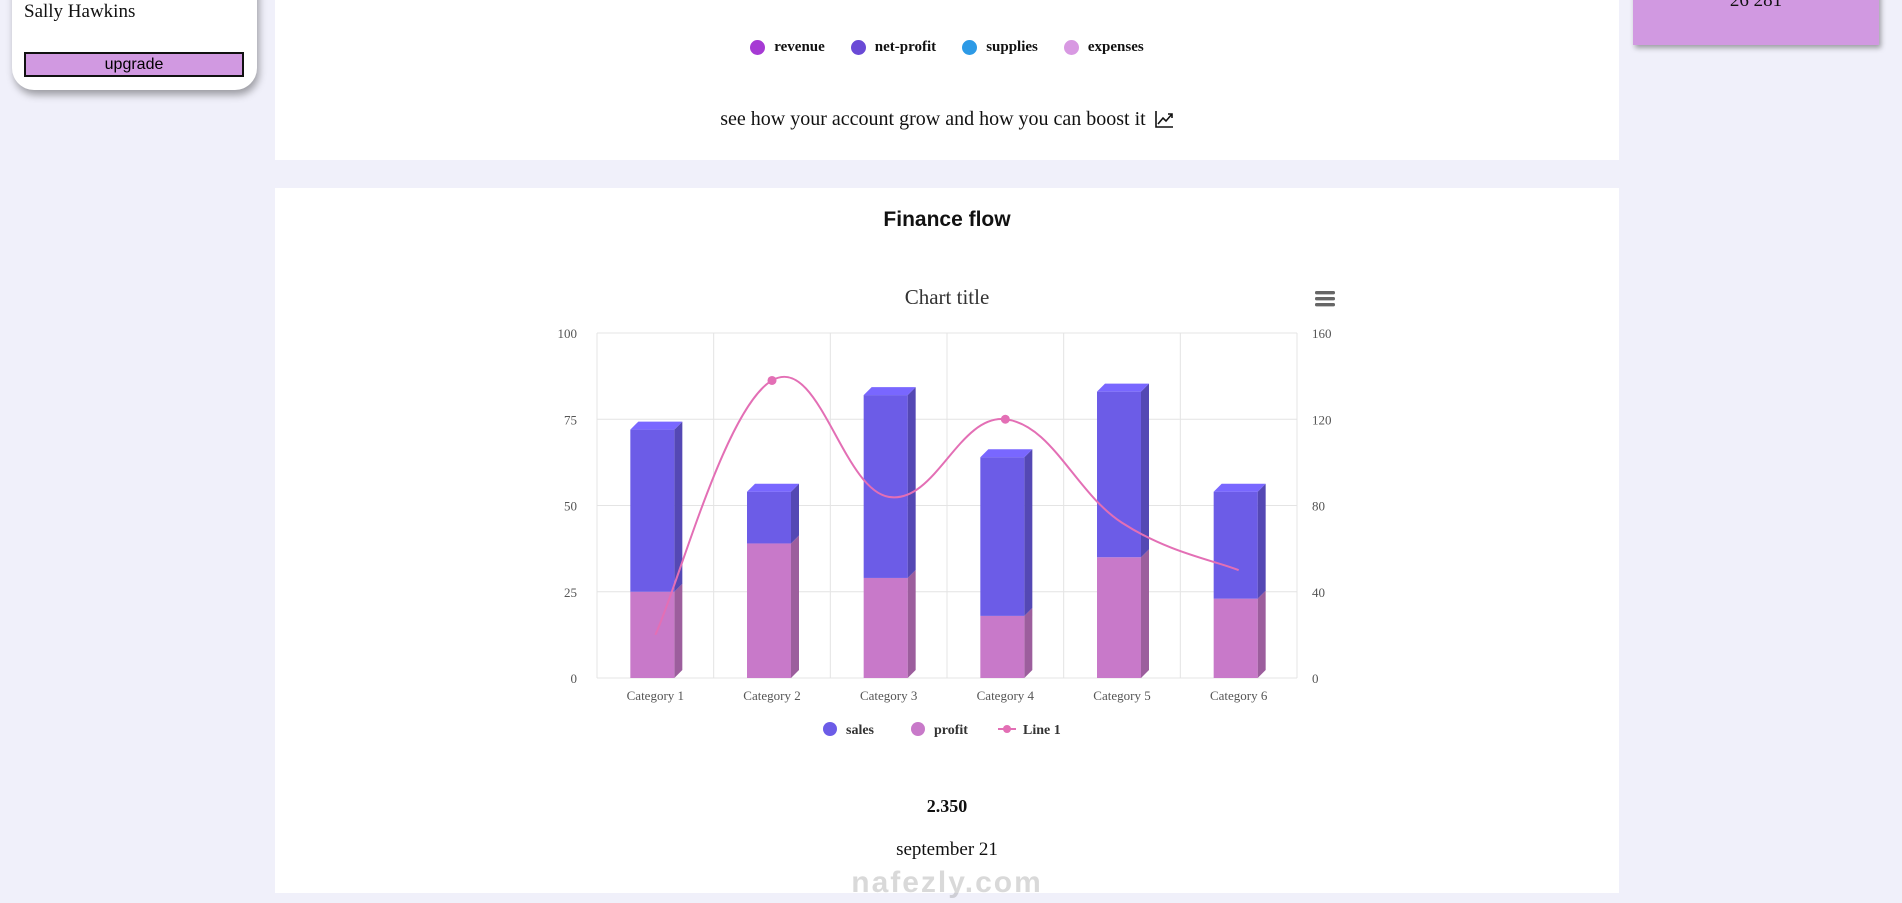 The image size is (1902, 903). I want to click on x-tick-label: Category 5, so click(1121, 695).